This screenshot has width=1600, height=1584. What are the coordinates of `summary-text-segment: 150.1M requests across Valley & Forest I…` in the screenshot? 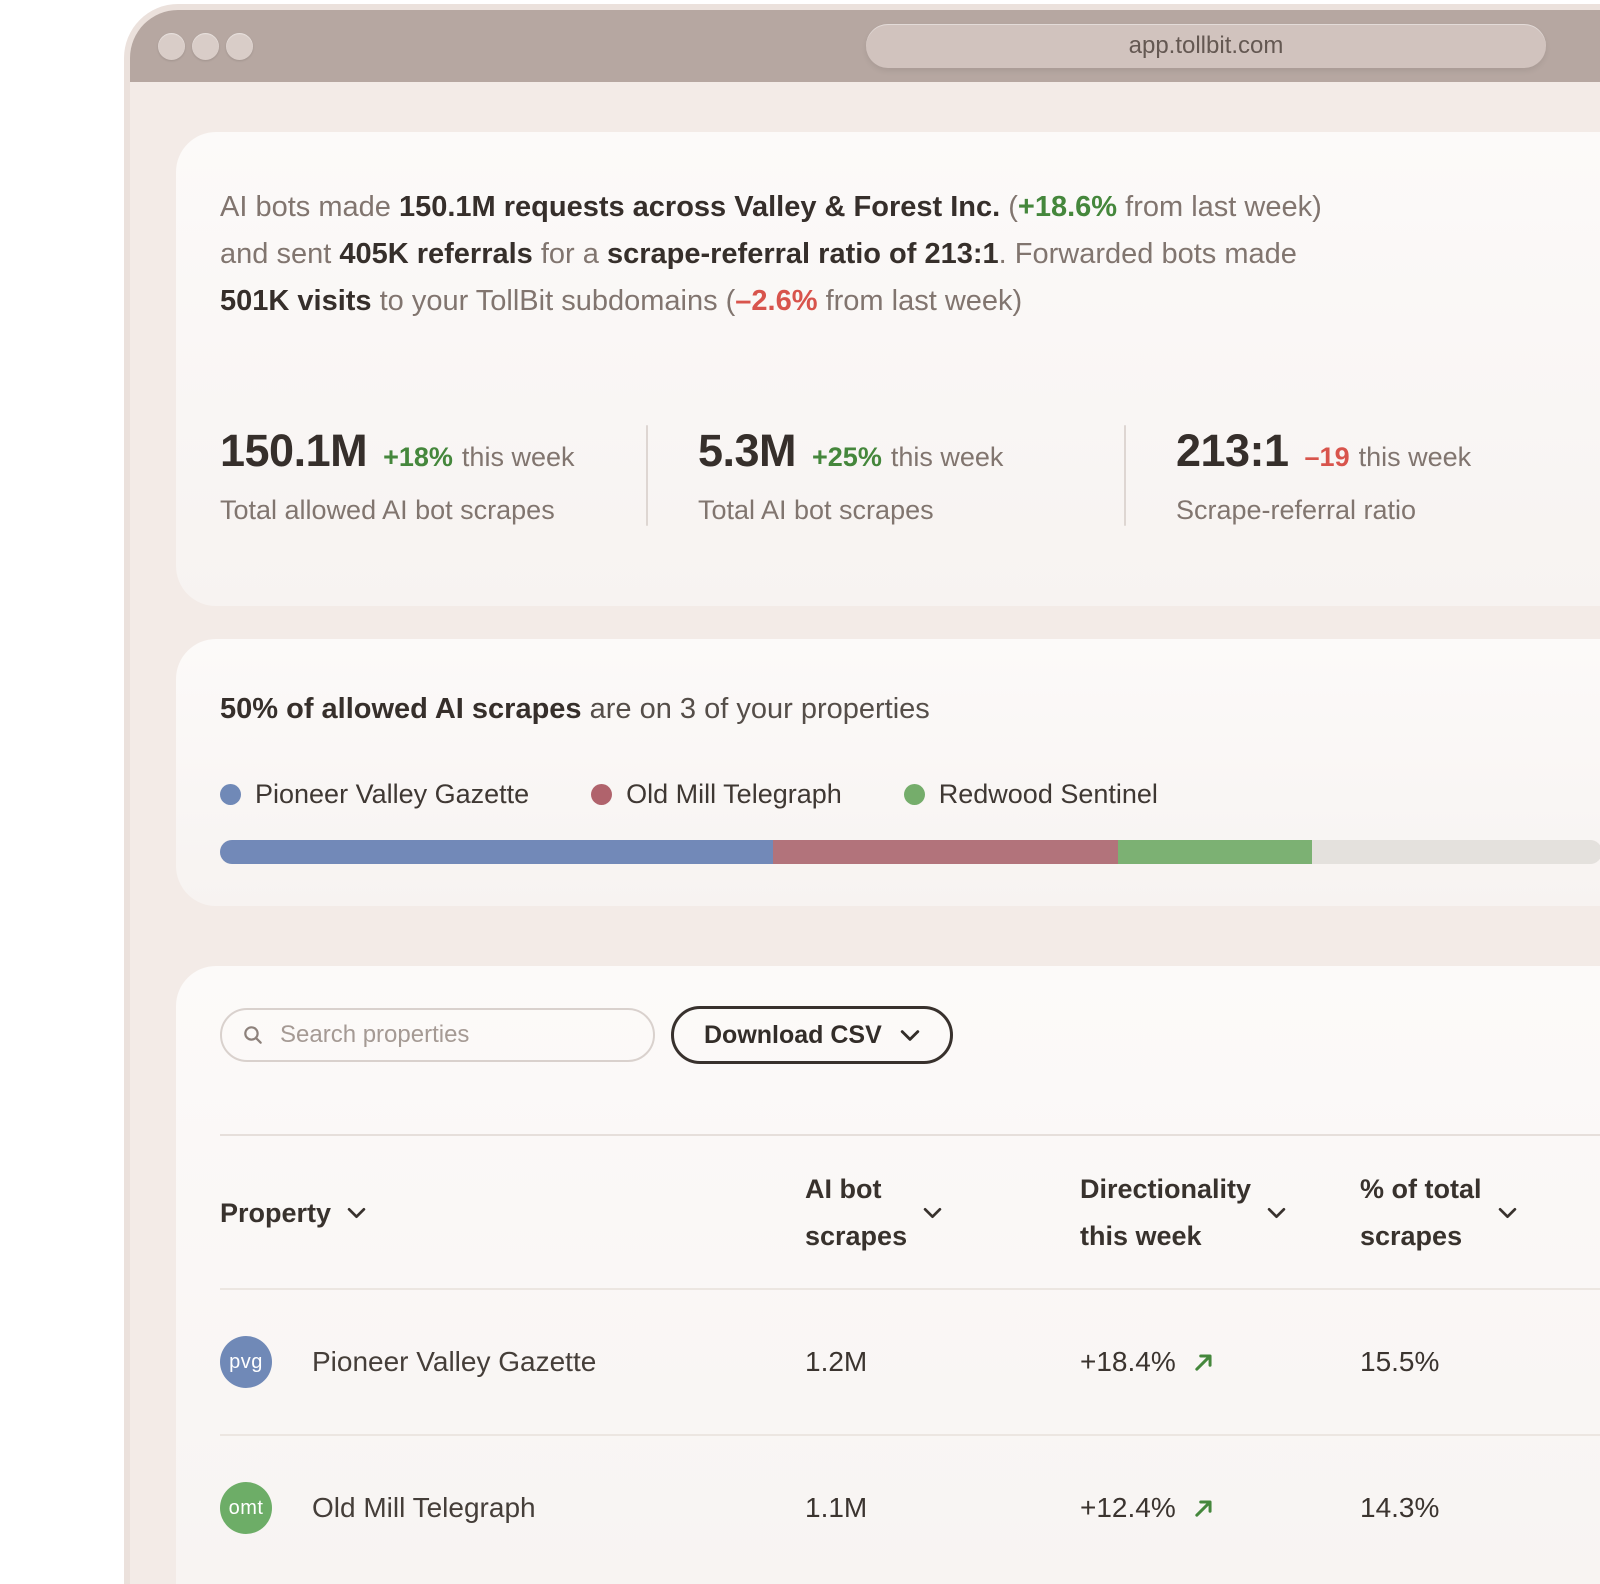 It's located at (699, 207).